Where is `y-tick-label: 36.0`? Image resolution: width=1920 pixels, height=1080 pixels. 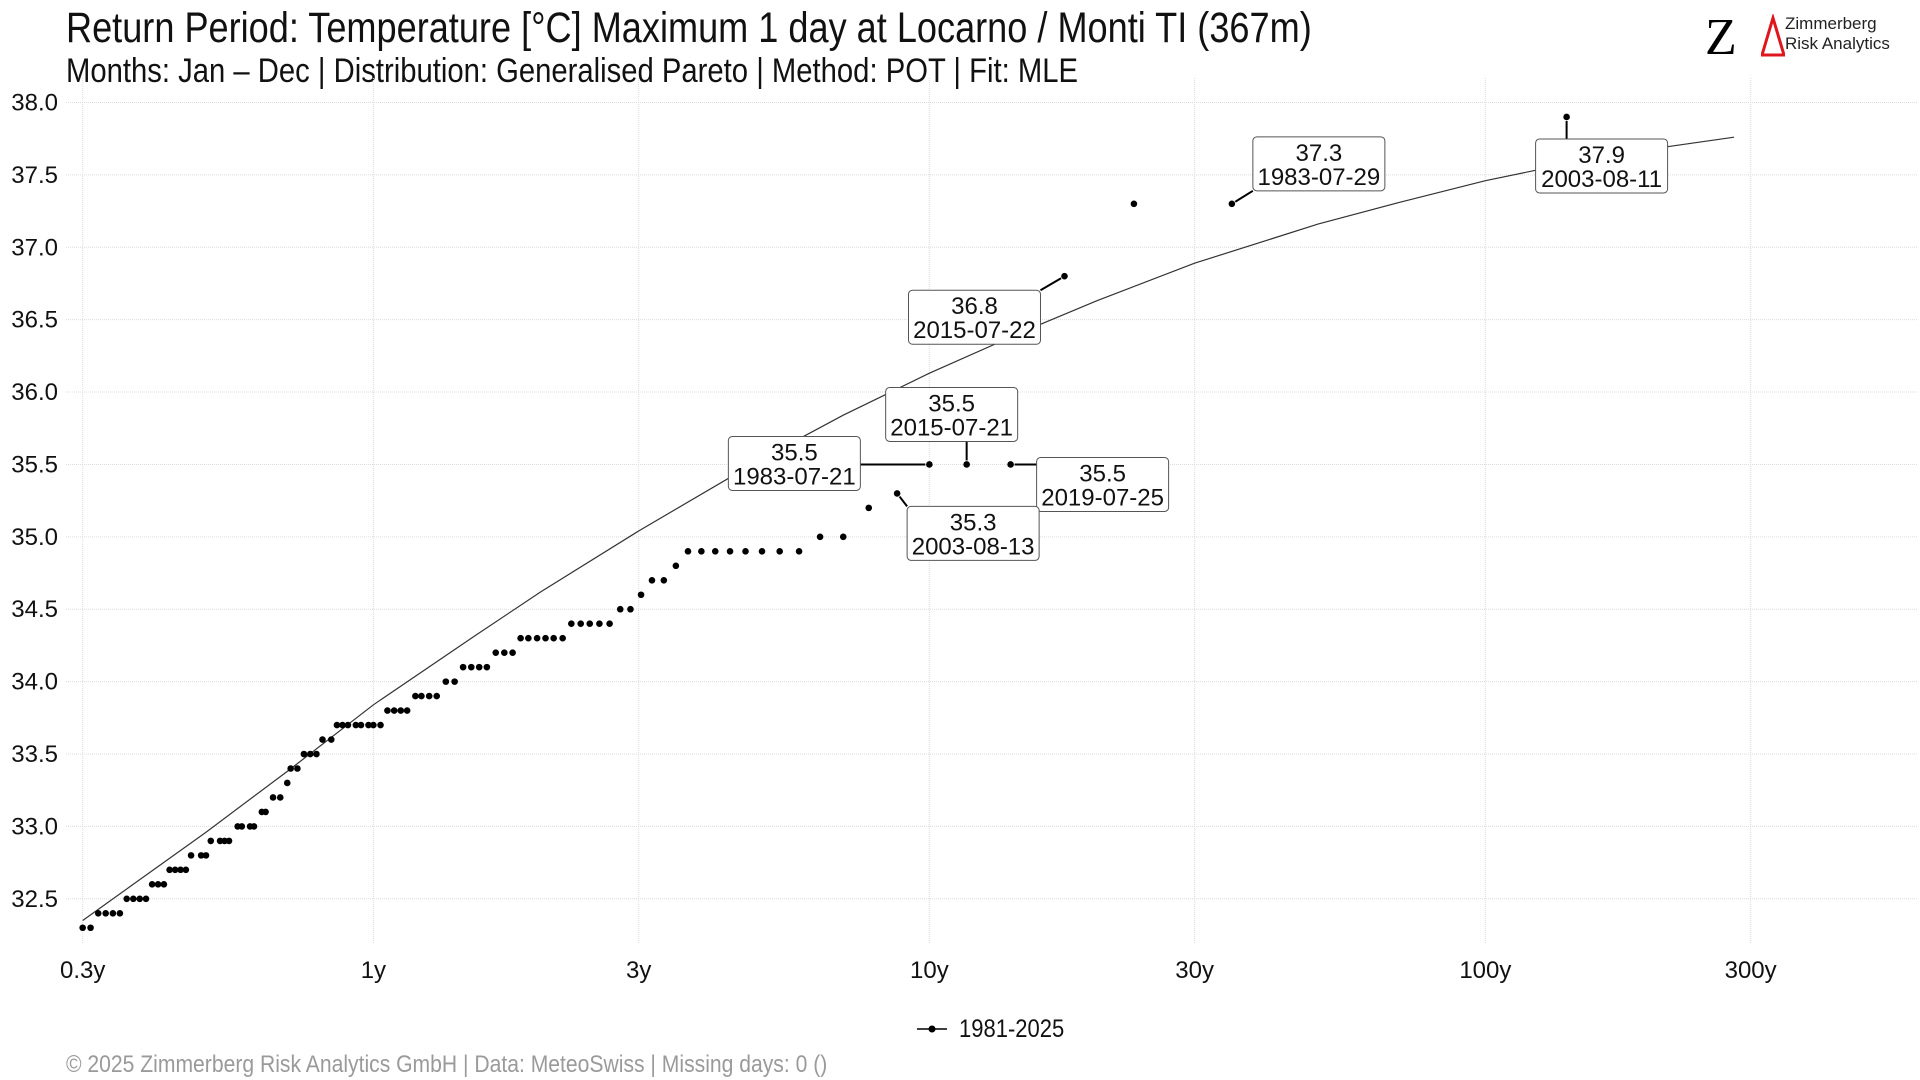 y-tick-label: 36.0 is located at coordinates (34, 392).